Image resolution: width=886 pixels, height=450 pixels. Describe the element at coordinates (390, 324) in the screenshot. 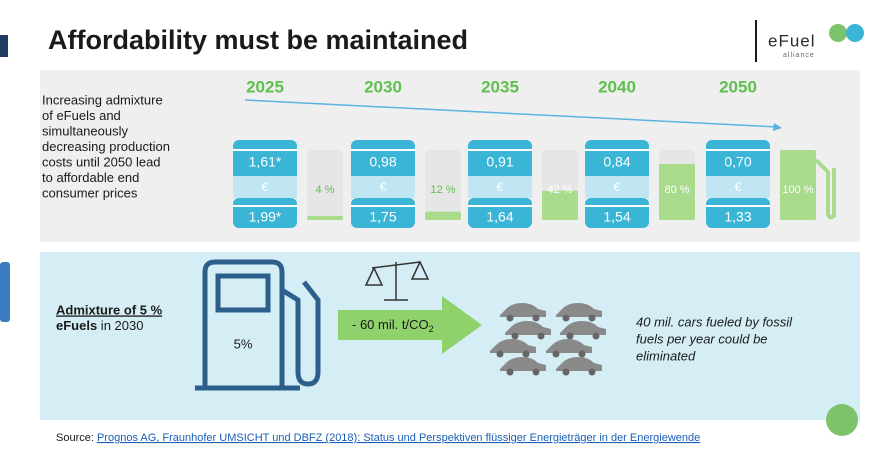

I see `arrow-text: - 60 mil. t/CO` at that location.